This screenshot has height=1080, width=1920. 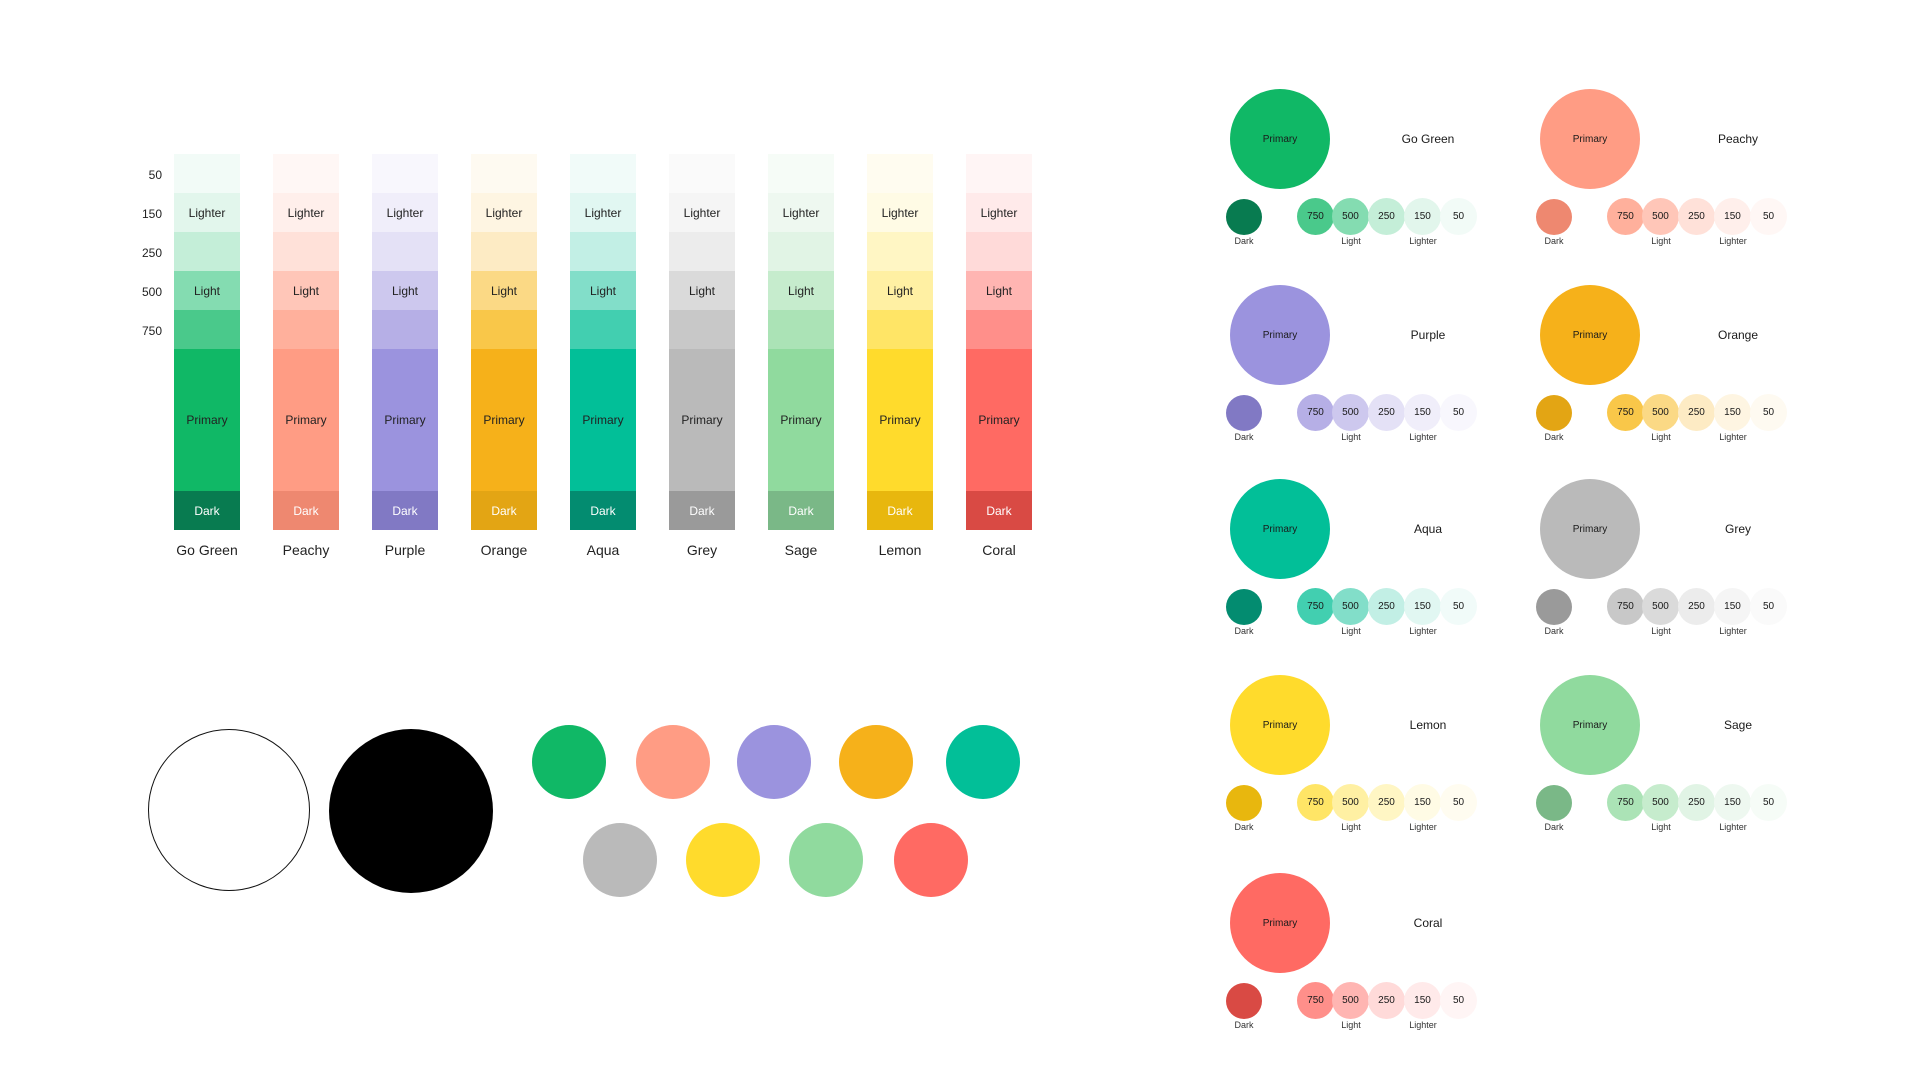 What do you see at coordinates (900, 550) in the screenshot?
I see `palette-name-lemon: Lemon` at bounding box center [900, 550].